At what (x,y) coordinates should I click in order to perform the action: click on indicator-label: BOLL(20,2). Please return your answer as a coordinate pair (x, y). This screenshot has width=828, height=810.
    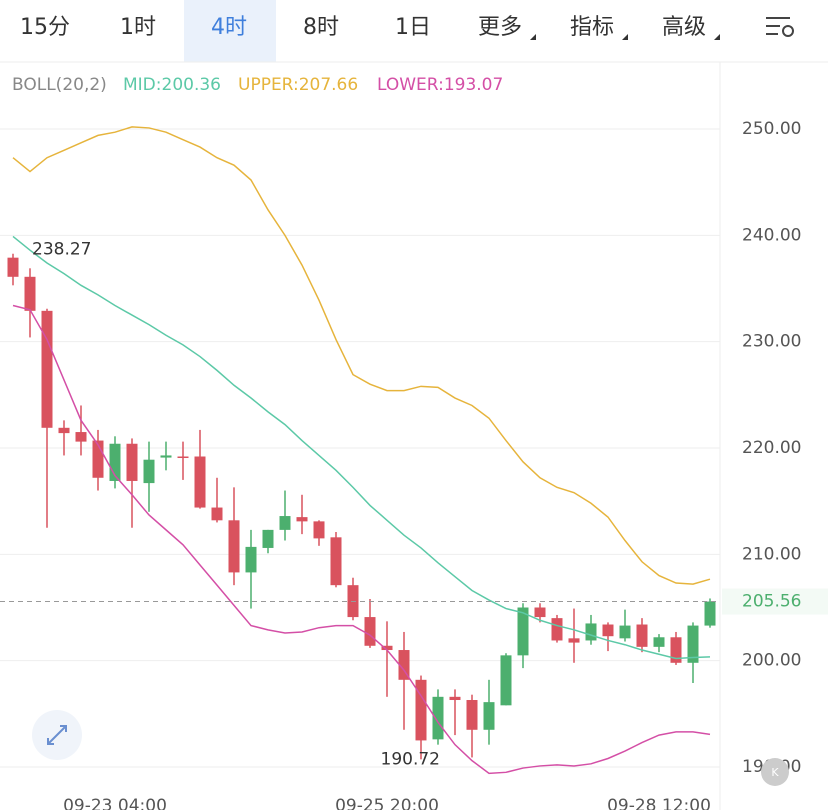
    Looking at the image, I should click on (59, 85).